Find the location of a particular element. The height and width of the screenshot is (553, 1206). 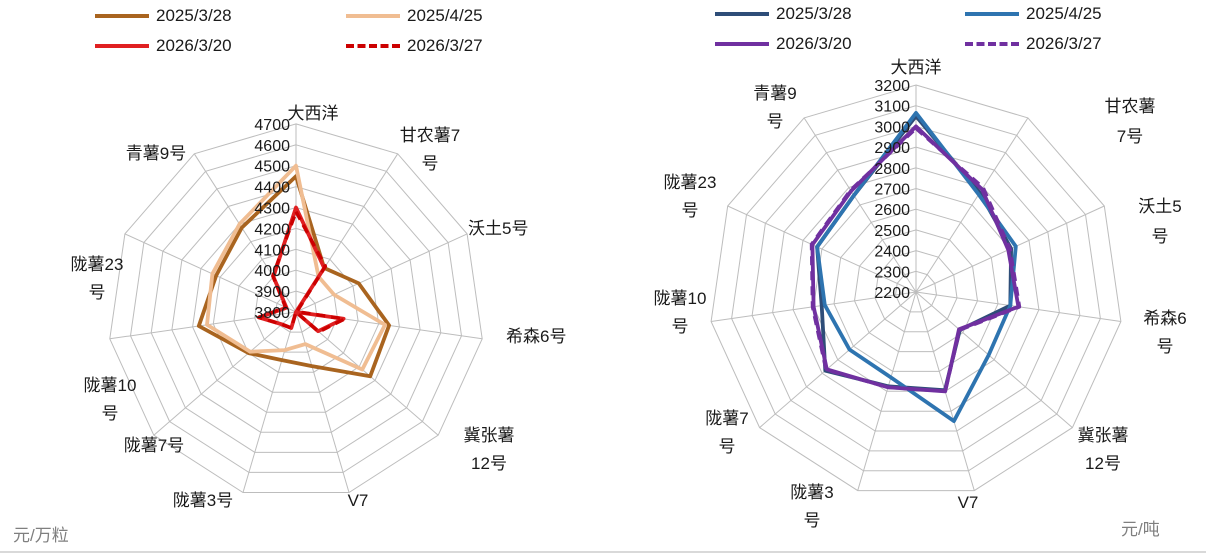

axis-tick-label: 2800 is located at coordinates (892, 169).